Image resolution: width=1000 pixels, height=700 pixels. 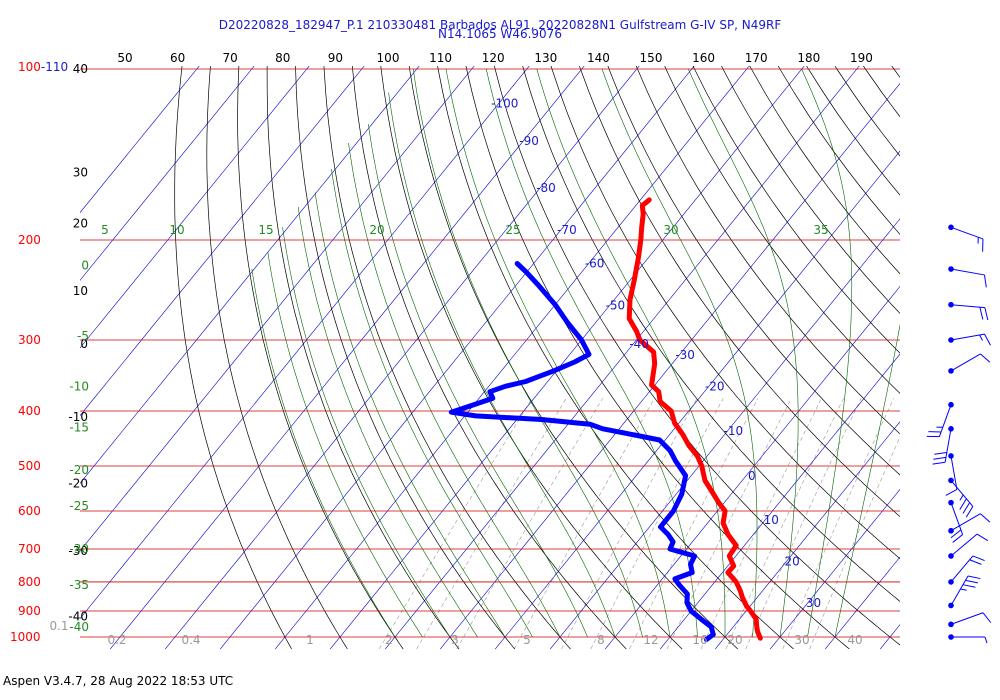 I want to click on mixing-label-20: 20, so click(x=734, y=640).